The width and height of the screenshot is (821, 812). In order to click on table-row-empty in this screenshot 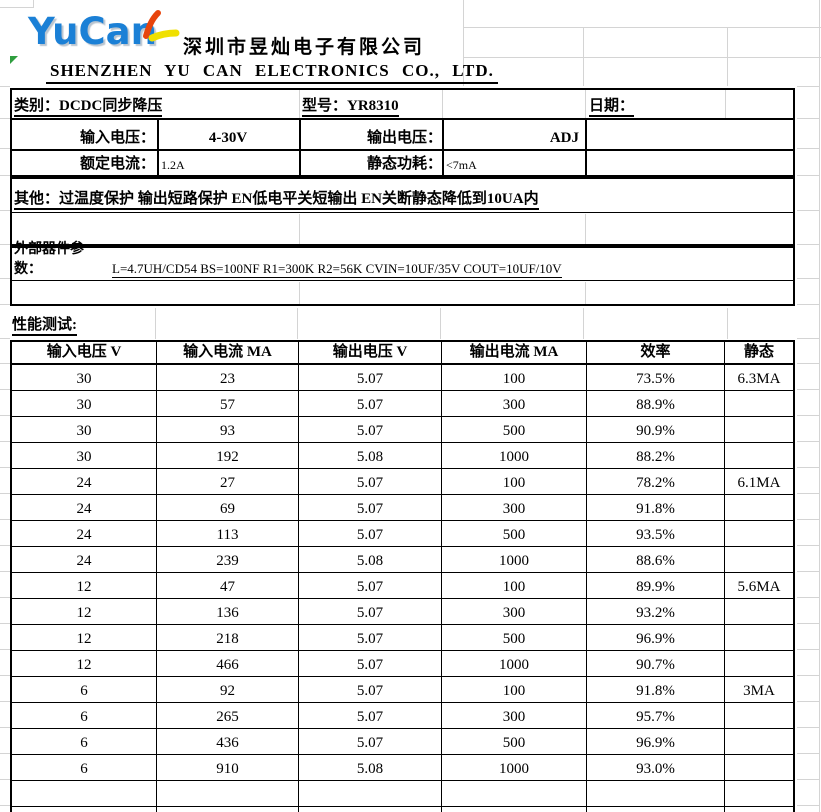, I will do `click(402, 794)`.